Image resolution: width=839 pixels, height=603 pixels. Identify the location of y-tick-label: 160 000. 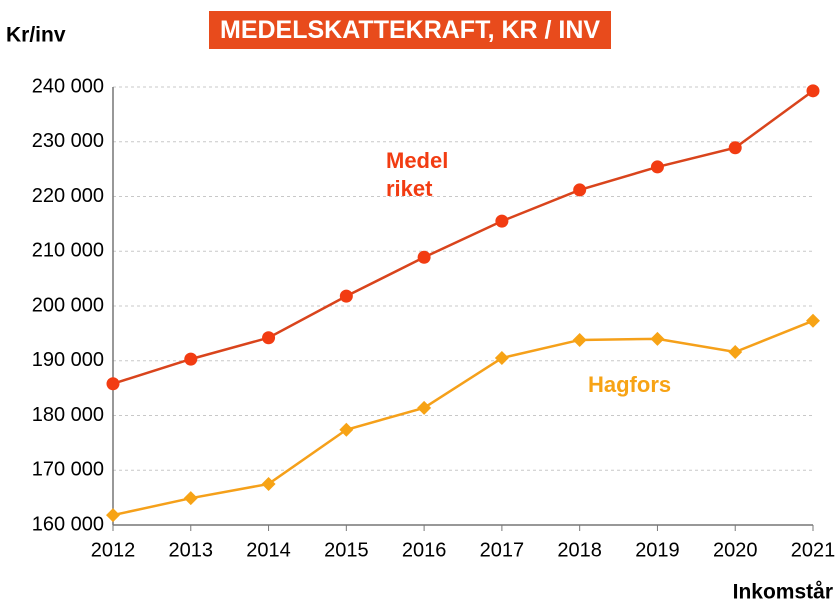
(68, 524).